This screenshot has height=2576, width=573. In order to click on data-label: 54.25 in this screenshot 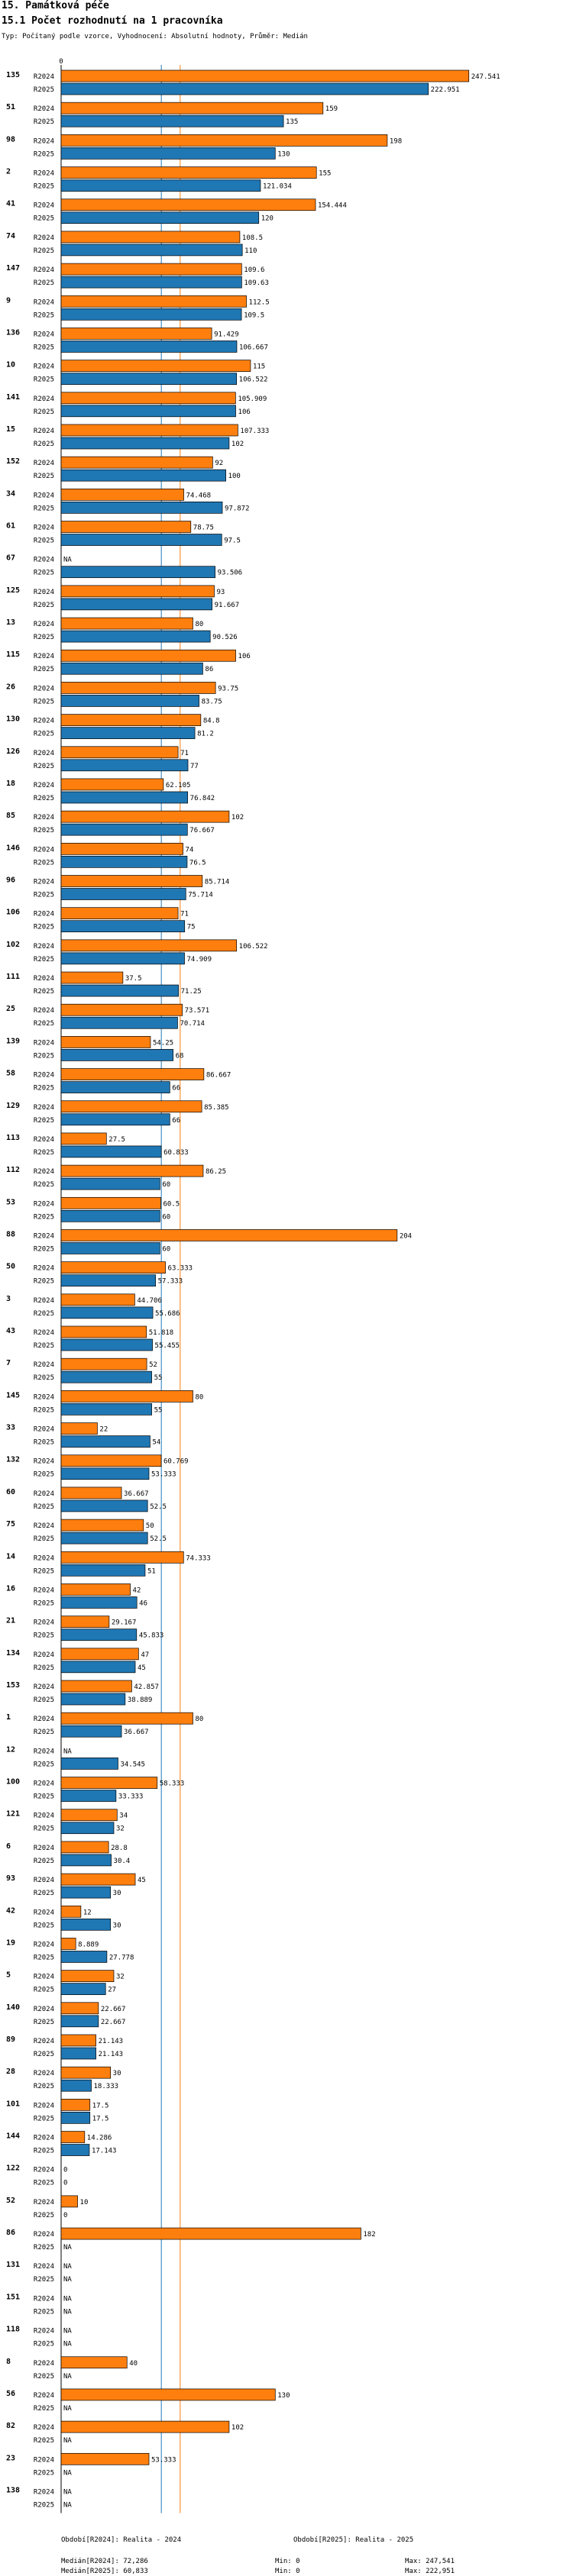, I will do `click(163, 1043)`.